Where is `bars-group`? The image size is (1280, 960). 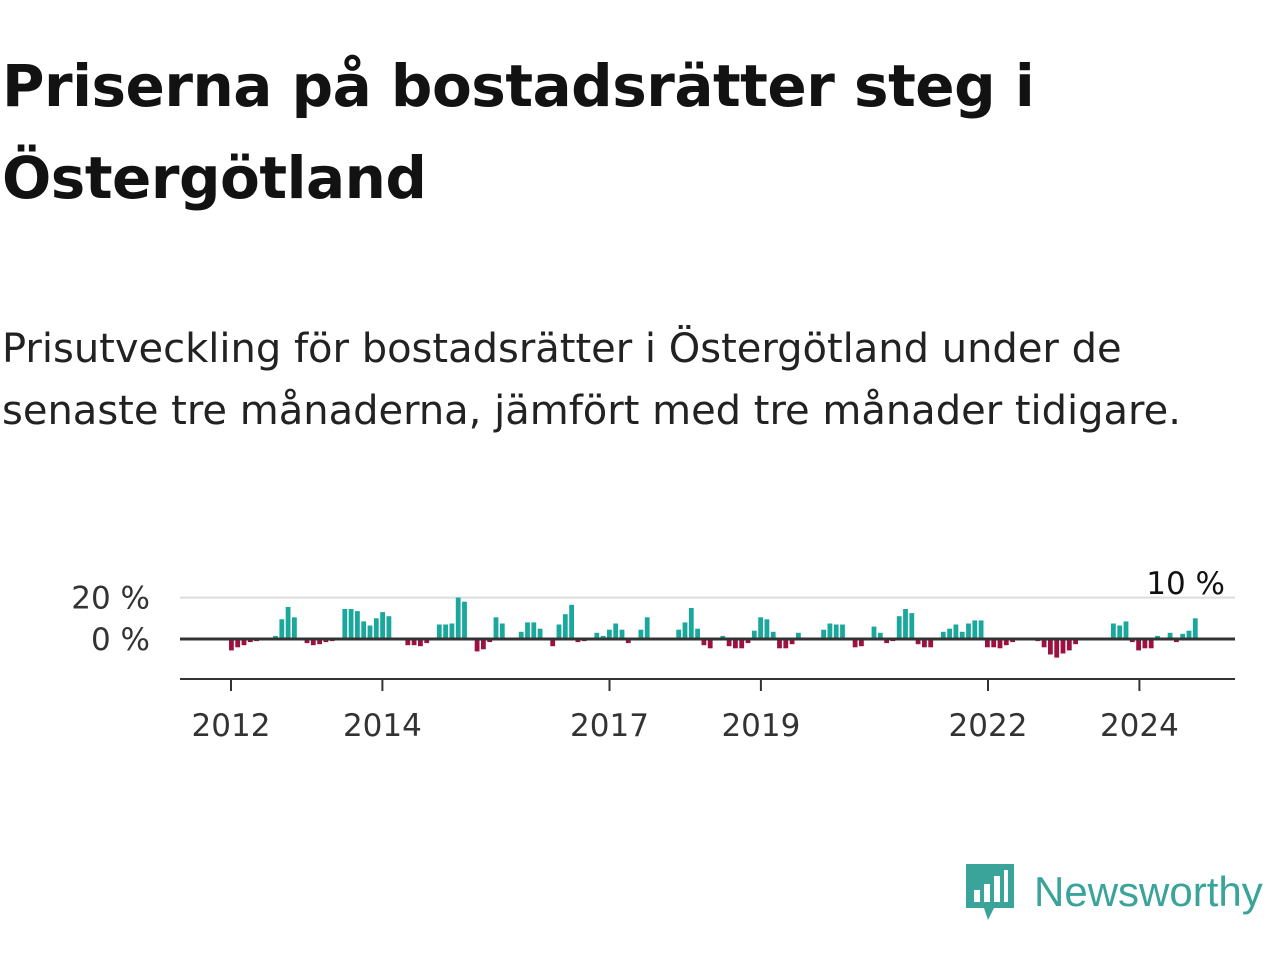
bars-group is located at coordinates (713, 627).